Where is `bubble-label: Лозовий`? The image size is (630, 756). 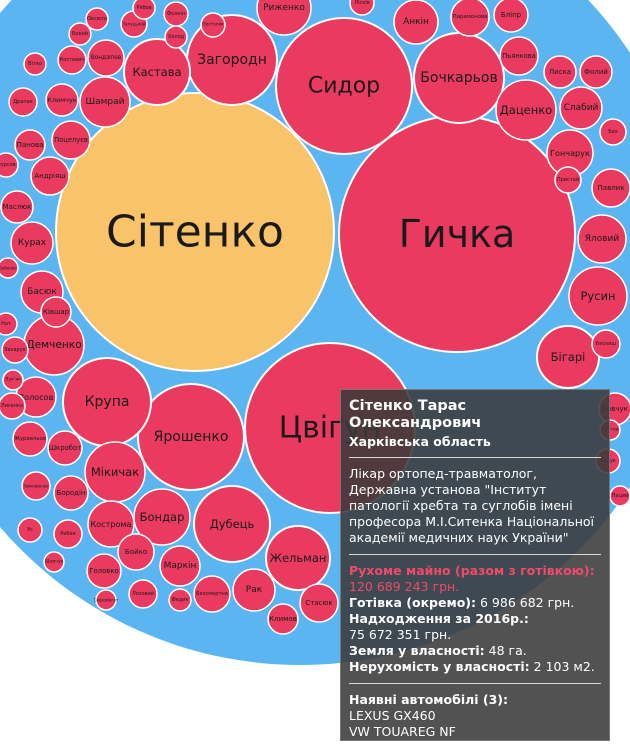 bubble-label: Лозовий is located at coordinates (143, 593).